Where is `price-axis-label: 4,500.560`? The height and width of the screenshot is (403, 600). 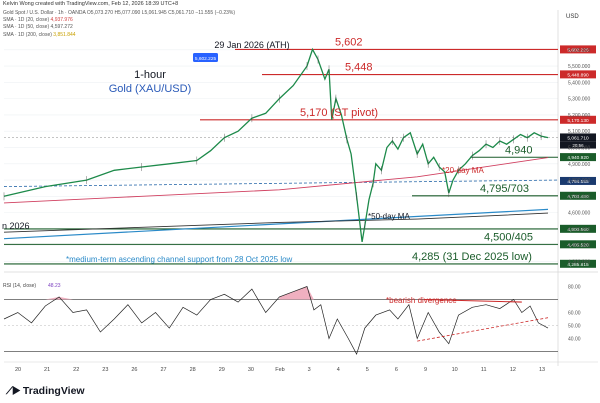 price-axis-label: 4,500.560 is located at coordinates (578, 230).